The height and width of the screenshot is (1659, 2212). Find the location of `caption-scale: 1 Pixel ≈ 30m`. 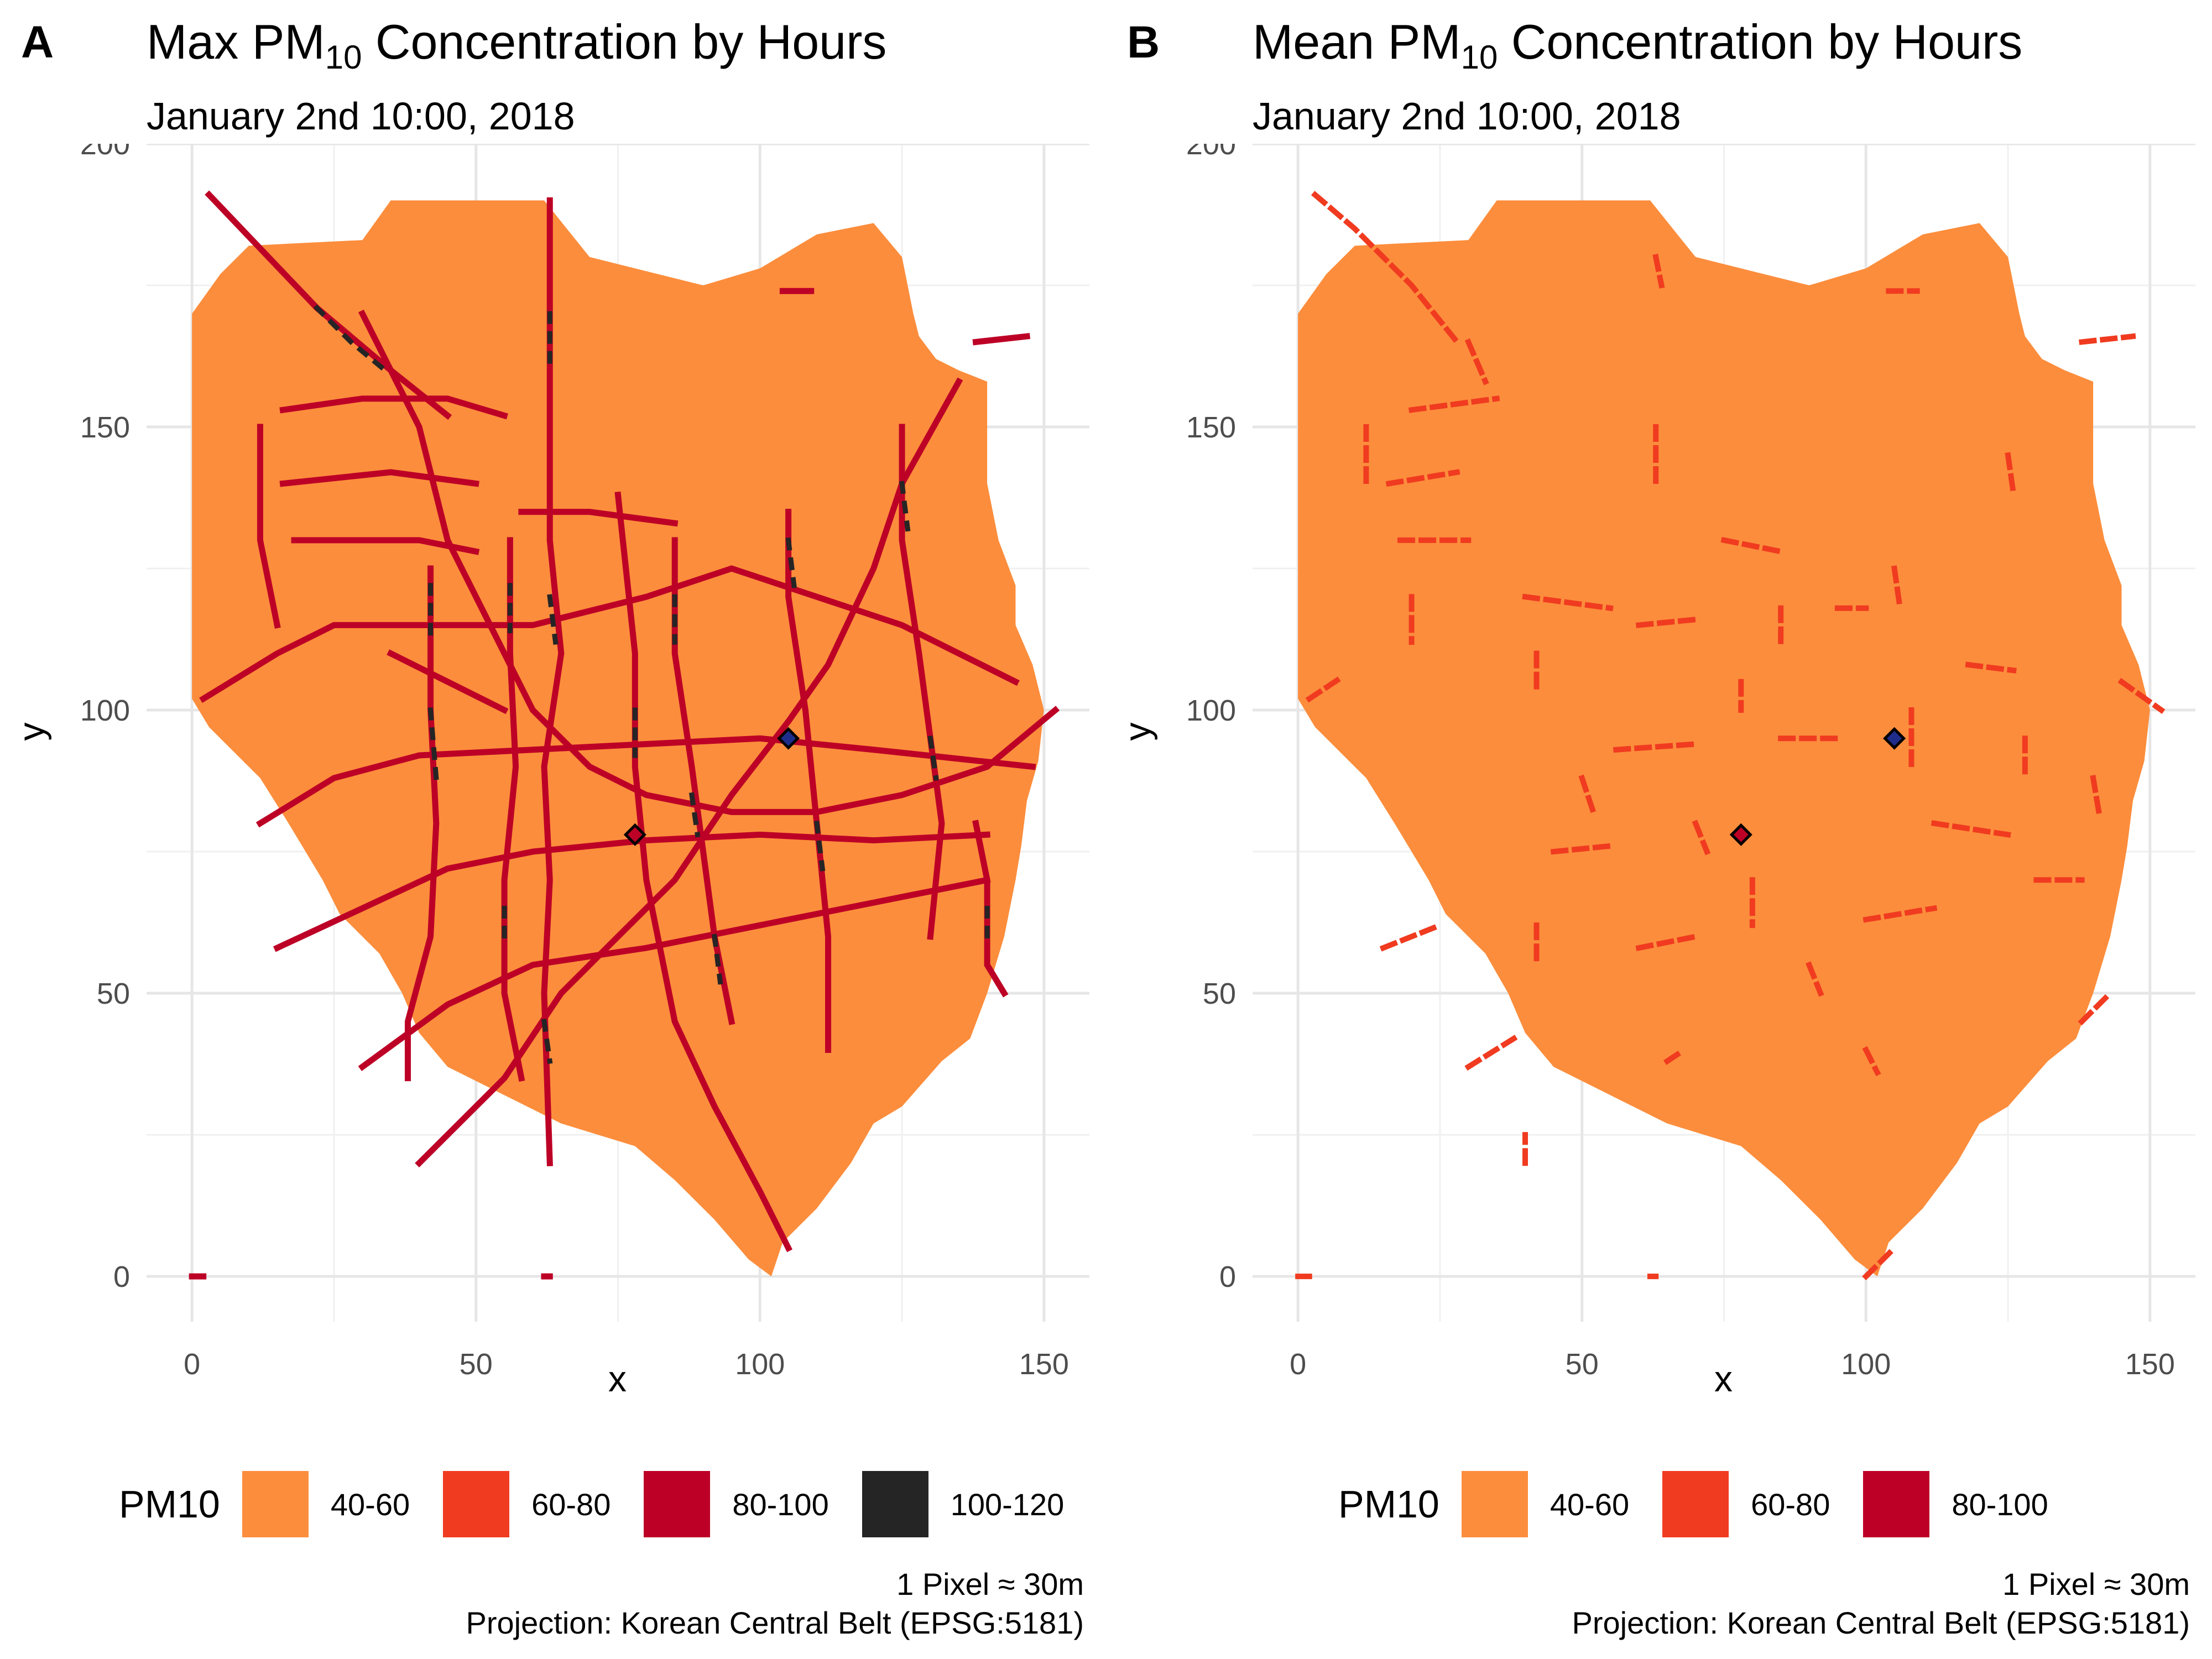

caption-scale: 1 Pixel ≈ 30m is located at coordinates (2096, 1584).